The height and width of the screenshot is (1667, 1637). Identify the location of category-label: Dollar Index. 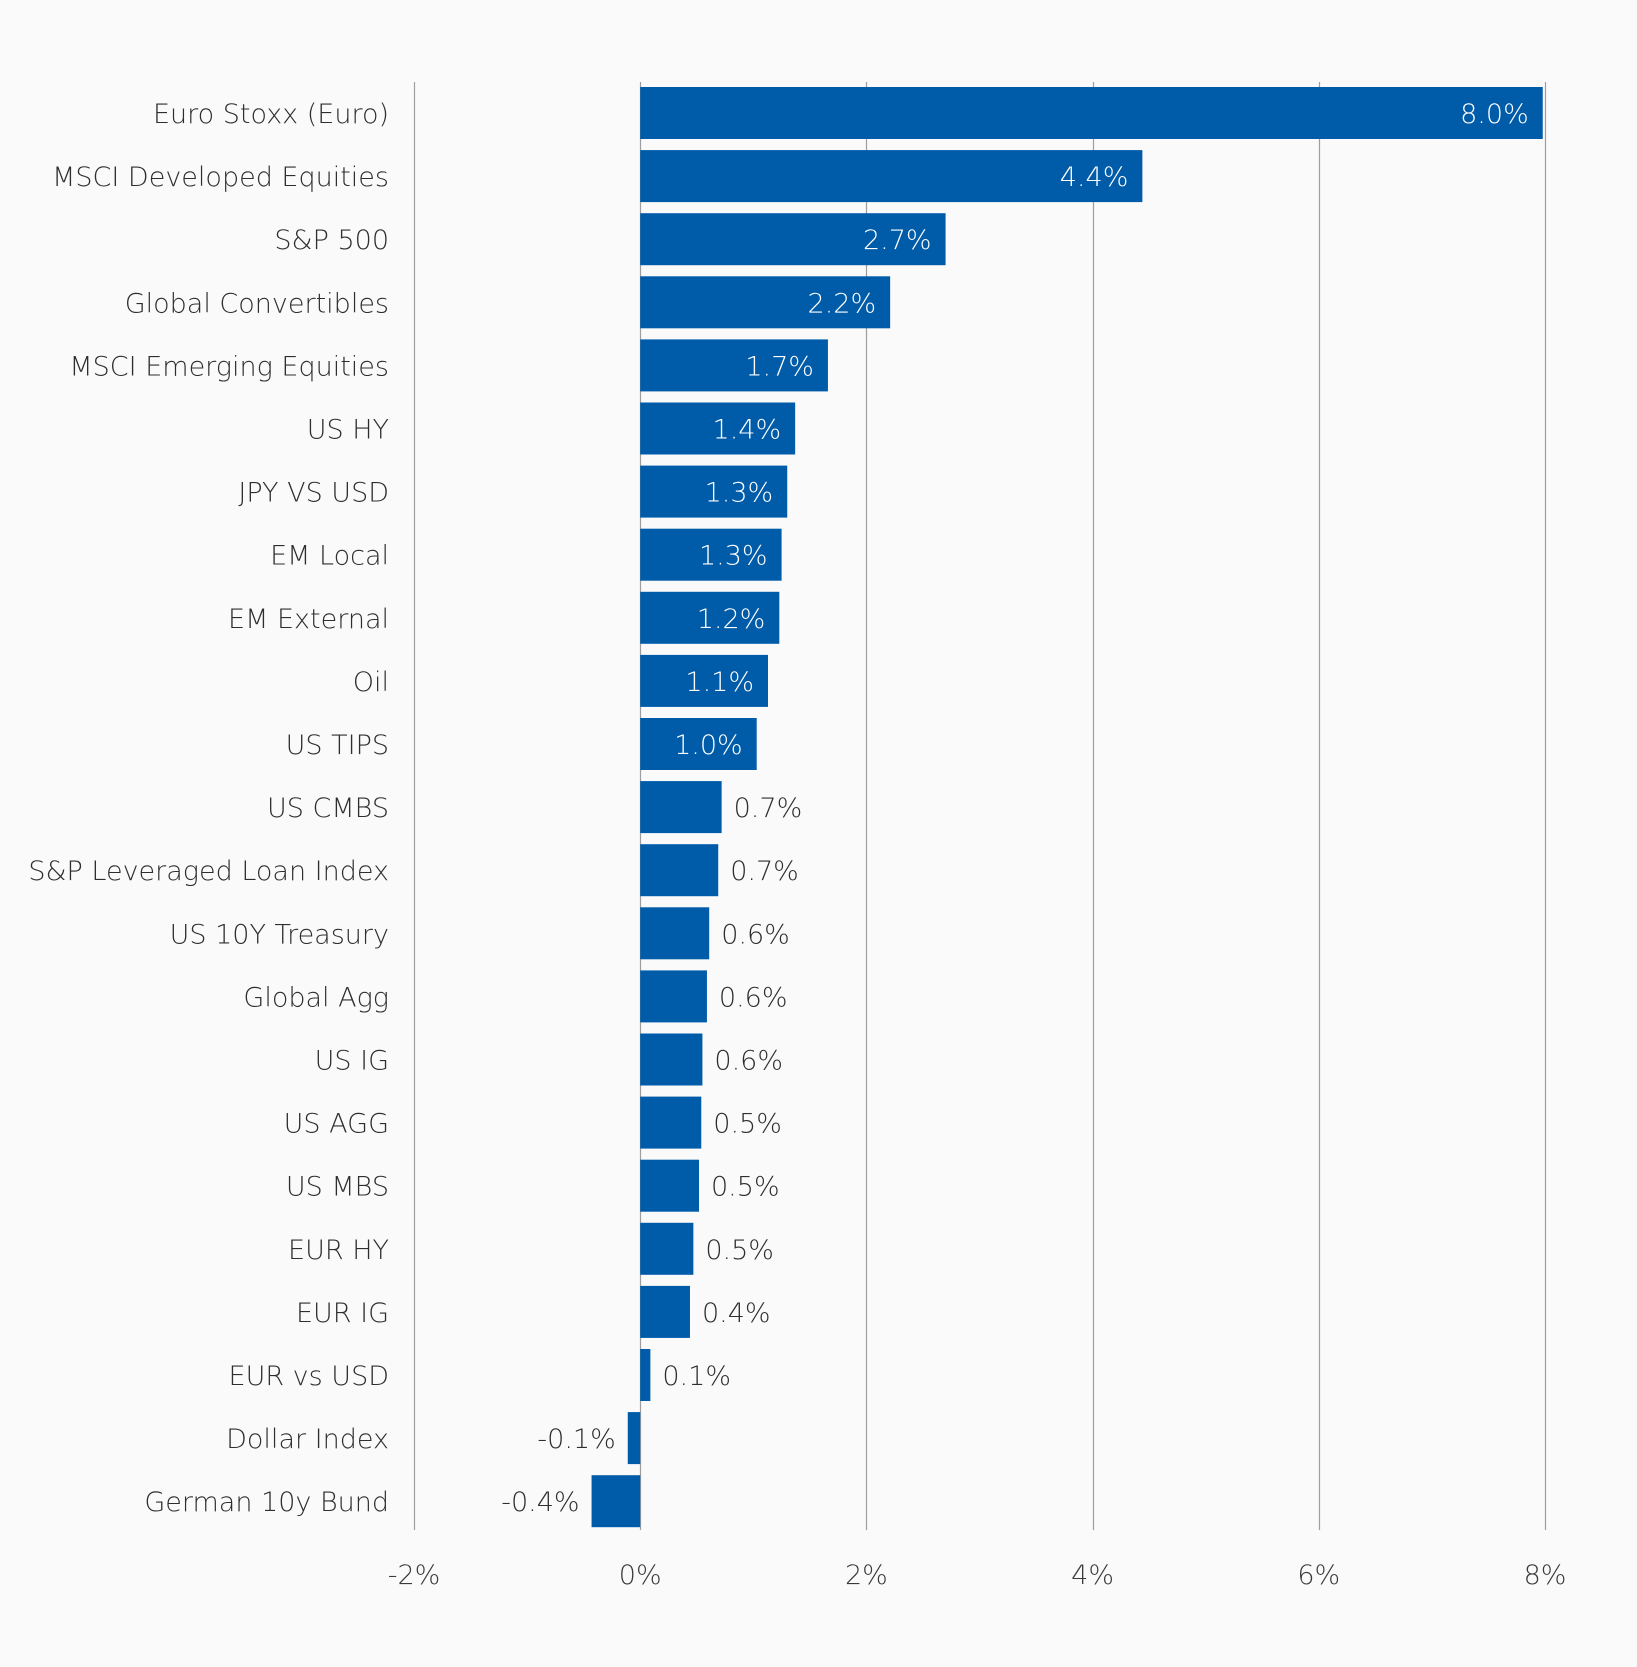
(307, 1439).